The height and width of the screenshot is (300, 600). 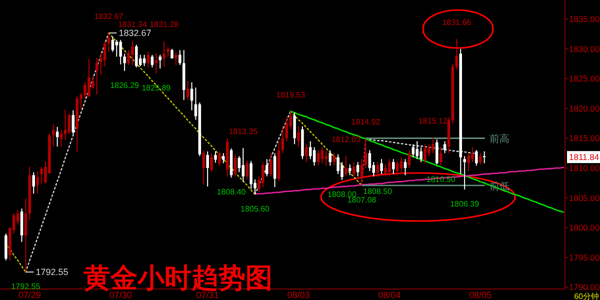 I want to click on y-tick-label: 1820.00, so click(x=584, y=108).